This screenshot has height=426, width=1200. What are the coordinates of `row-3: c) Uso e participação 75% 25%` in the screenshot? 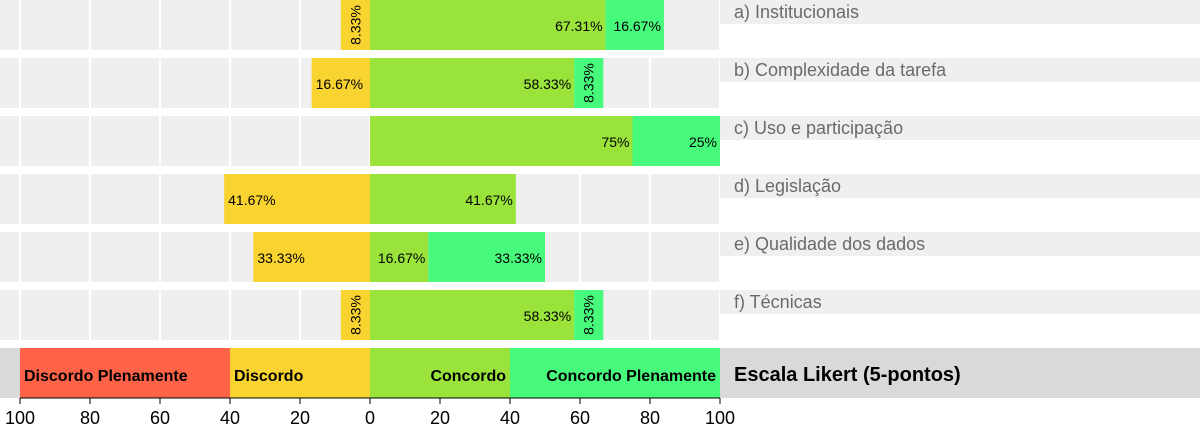 It's located at (600, 141).